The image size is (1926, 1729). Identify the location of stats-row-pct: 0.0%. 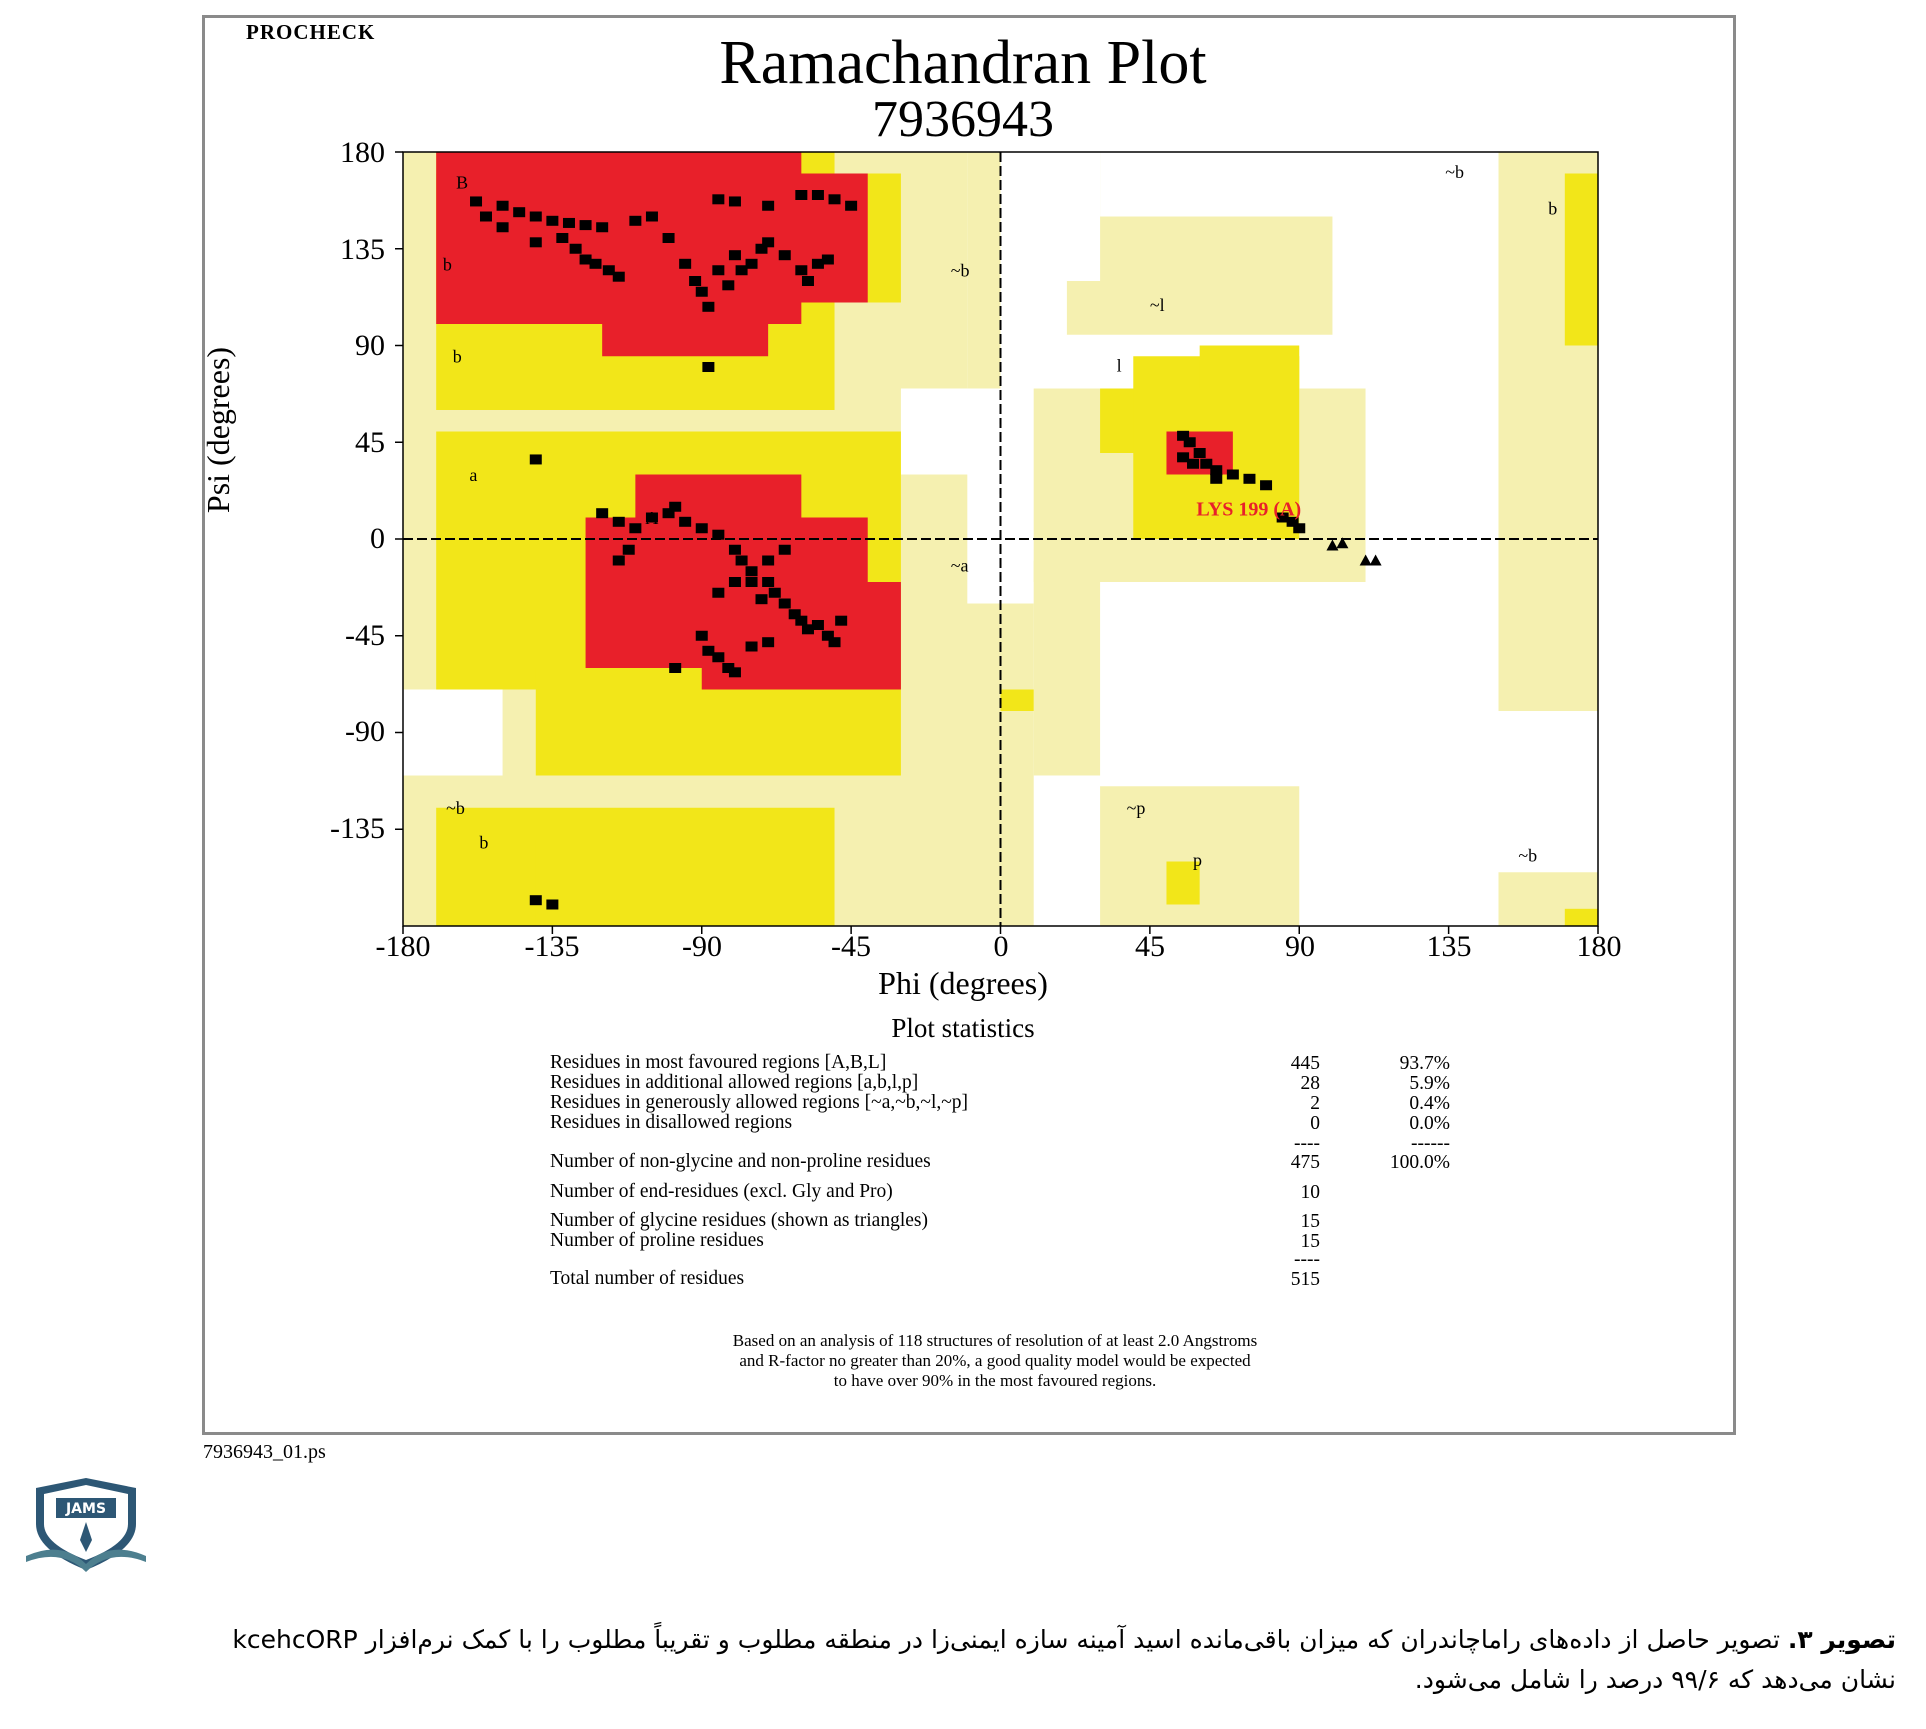
(1429, 1123).